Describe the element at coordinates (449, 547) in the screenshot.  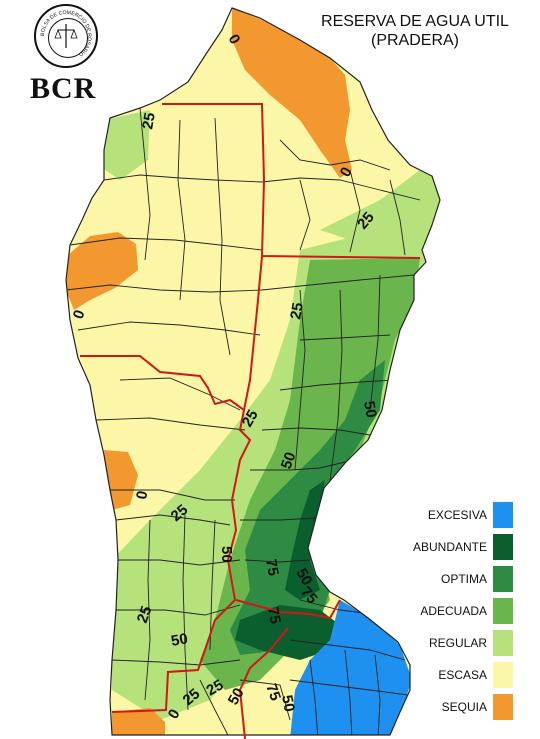
I see `legend-label: ABUNDANTE` at that location.